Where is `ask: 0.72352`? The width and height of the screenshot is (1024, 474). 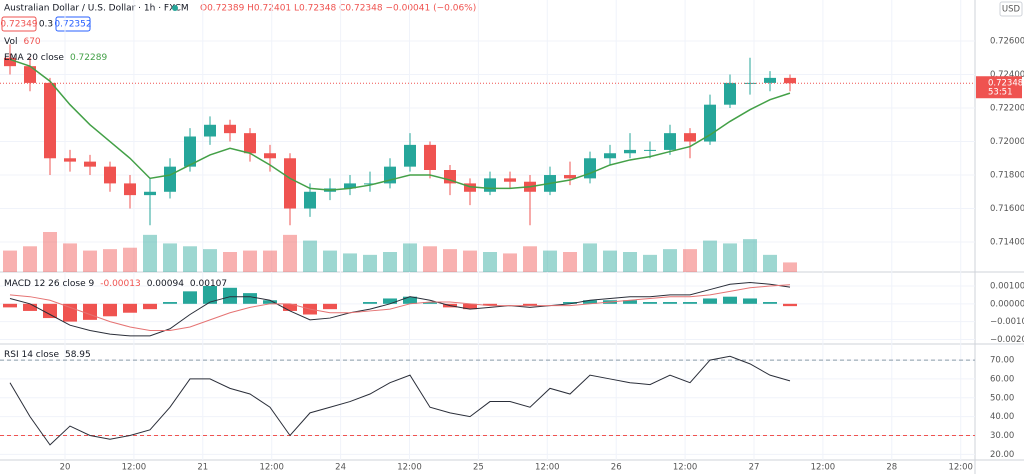 ask: 0.72352 is located at coordinates (72, 25).